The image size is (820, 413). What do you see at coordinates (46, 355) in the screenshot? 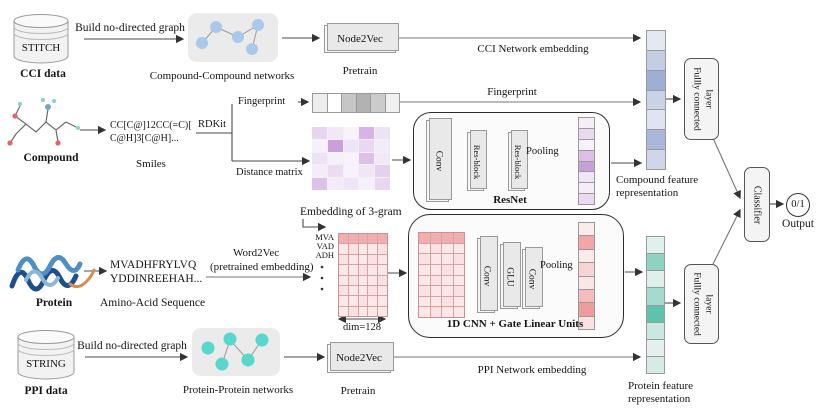
I see `database-icon` at bounding box center [46, 355].